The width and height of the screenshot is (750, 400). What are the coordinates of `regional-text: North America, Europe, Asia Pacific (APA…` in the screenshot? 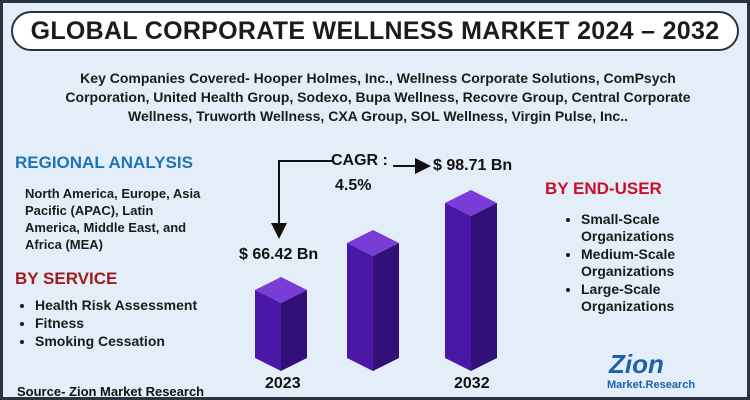 It's located at (113, 219).